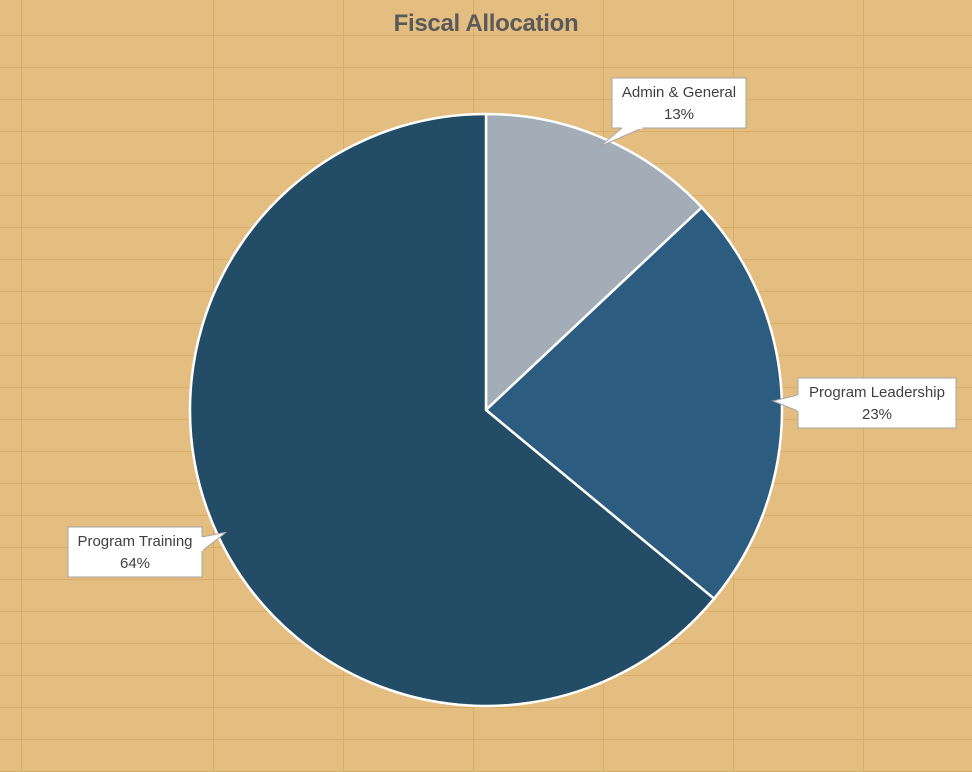  Describe the element at coordinates (877, 414) in the screenshot. I see `slice-value-label: 23%` at that location.